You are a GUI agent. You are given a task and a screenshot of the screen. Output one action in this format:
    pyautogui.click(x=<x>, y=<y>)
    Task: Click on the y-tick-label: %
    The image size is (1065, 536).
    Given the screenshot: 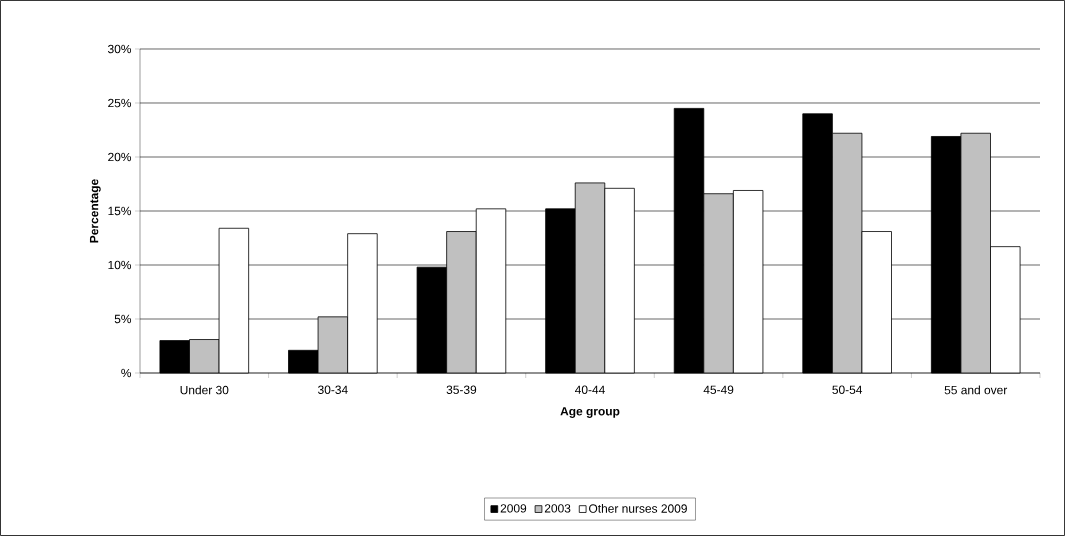 What is the action you would take?
    pyautogui.click(x=126, y=373)
    